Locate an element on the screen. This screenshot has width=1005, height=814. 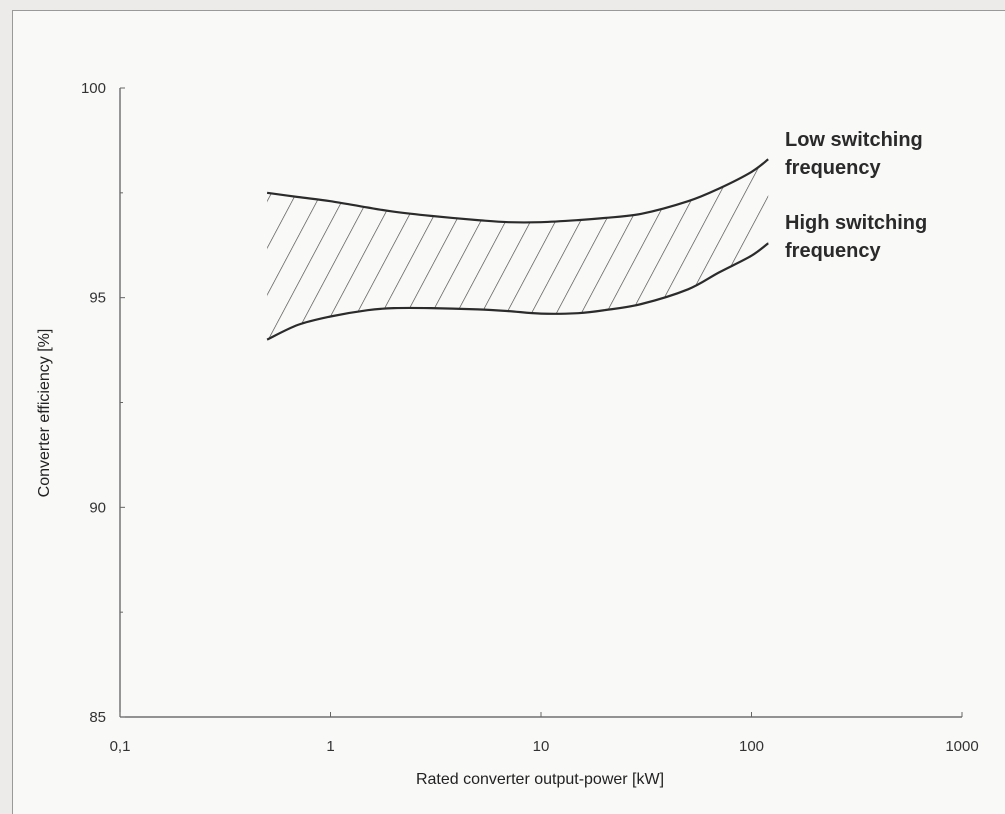
annotation-high-switching: frequency is located at coordinates (833, 251).